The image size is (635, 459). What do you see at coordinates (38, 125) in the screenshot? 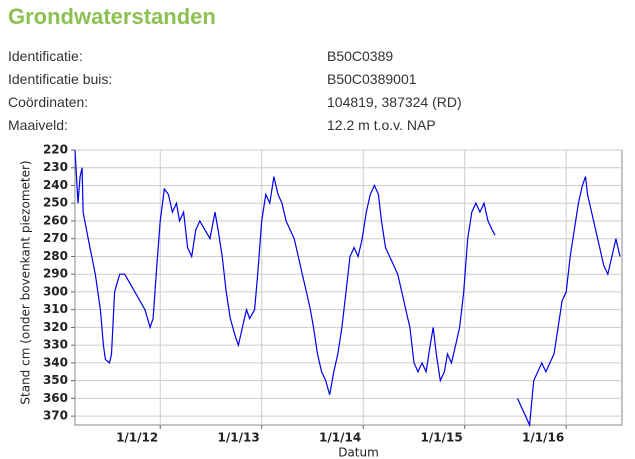
I see `info-label: Maaiveld:` at bounding box center [38, 125].